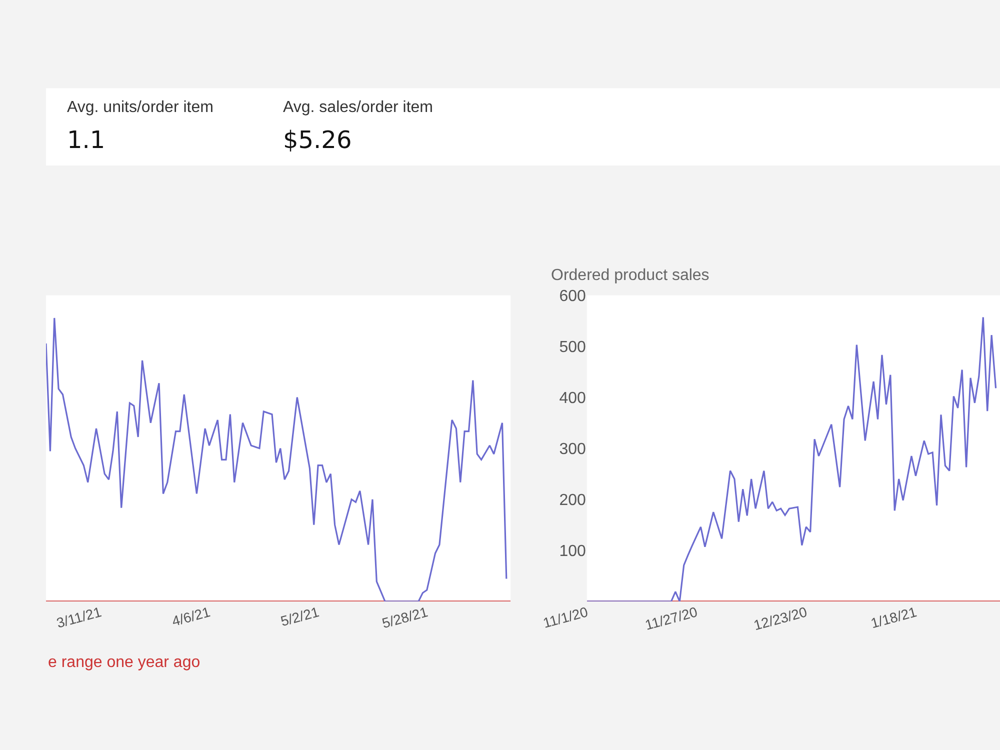 The image size is (1000, 750). What do you see at coordinates (780, 619) in the screenshot?
I see `x-tick-label: 12/23/20` at bounding box center [780, 619].